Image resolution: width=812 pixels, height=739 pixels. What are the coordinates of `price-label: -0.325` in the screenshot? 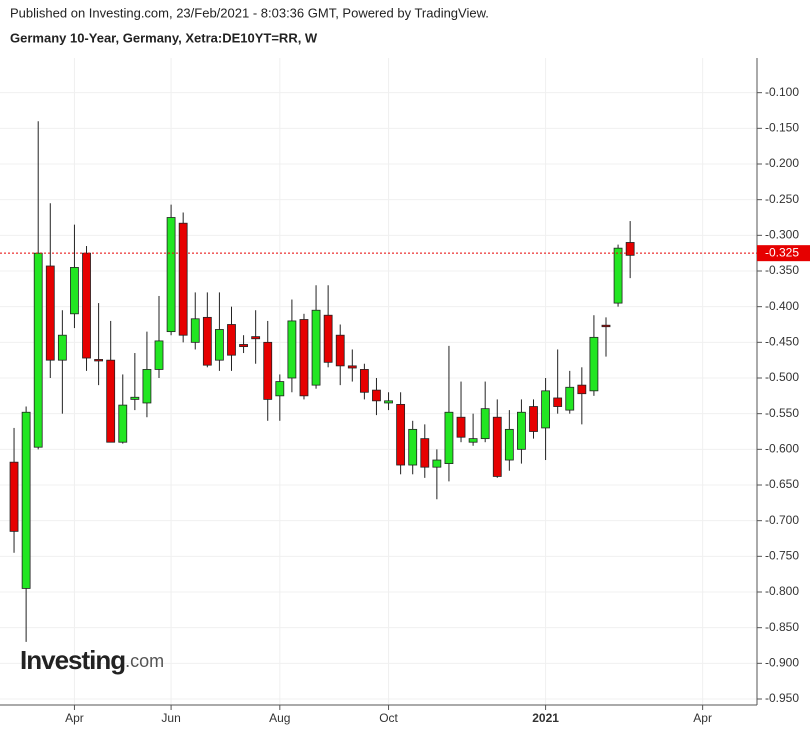 It's located at (782, 252).